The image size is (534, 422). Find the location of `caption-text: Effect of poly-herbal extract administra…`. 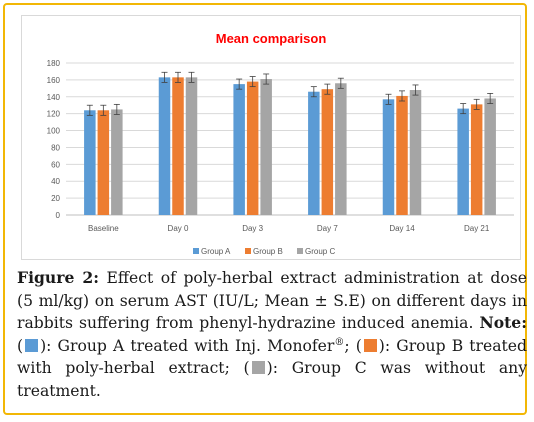

caption-text: Effect of poly-herbal extract administra… is located at coordinates (272, 300).